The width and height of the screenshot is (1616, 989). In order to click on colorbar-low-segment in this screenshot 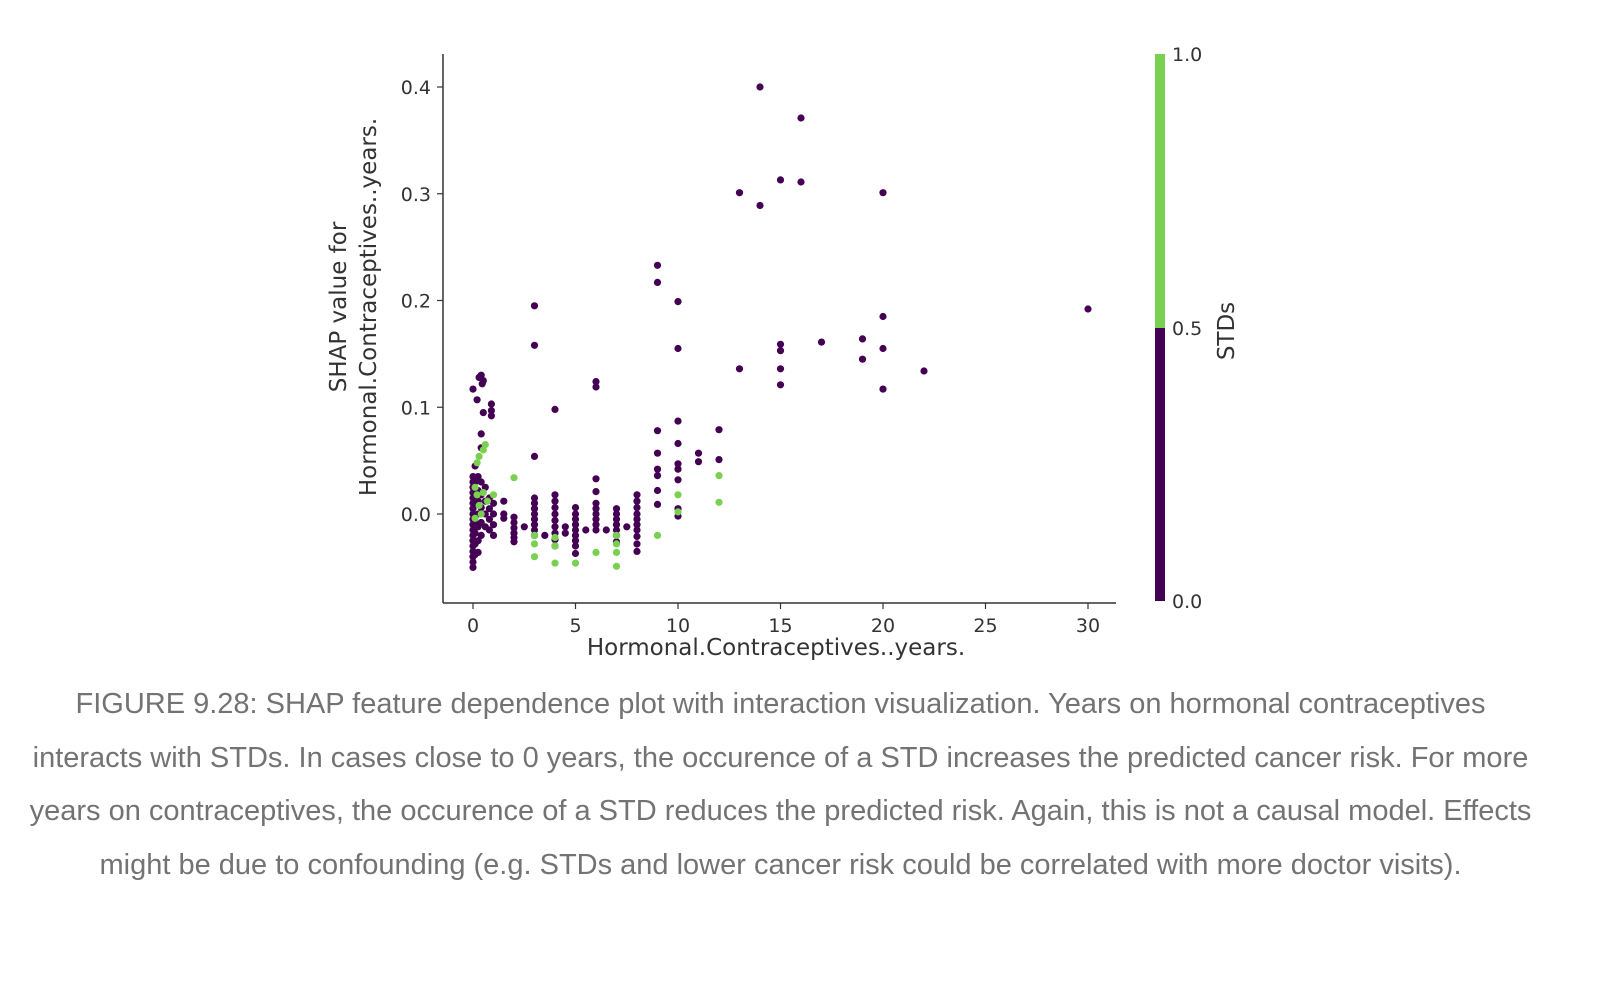, I will do `click(1160, 464)`.